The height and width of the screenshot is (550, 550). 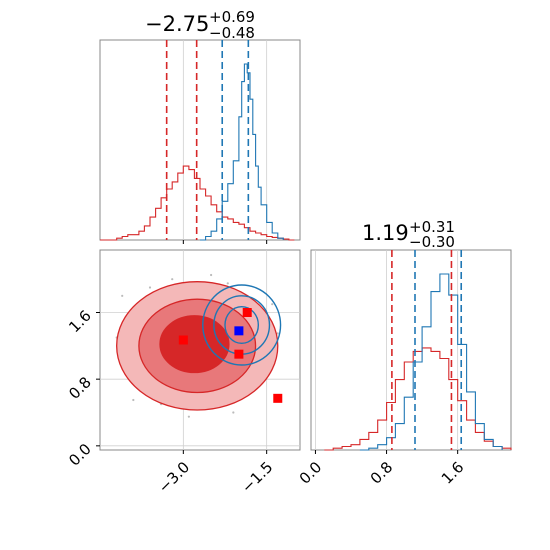 I want to click on param1-title-plus: +0.69, so click(x=232, y=17).